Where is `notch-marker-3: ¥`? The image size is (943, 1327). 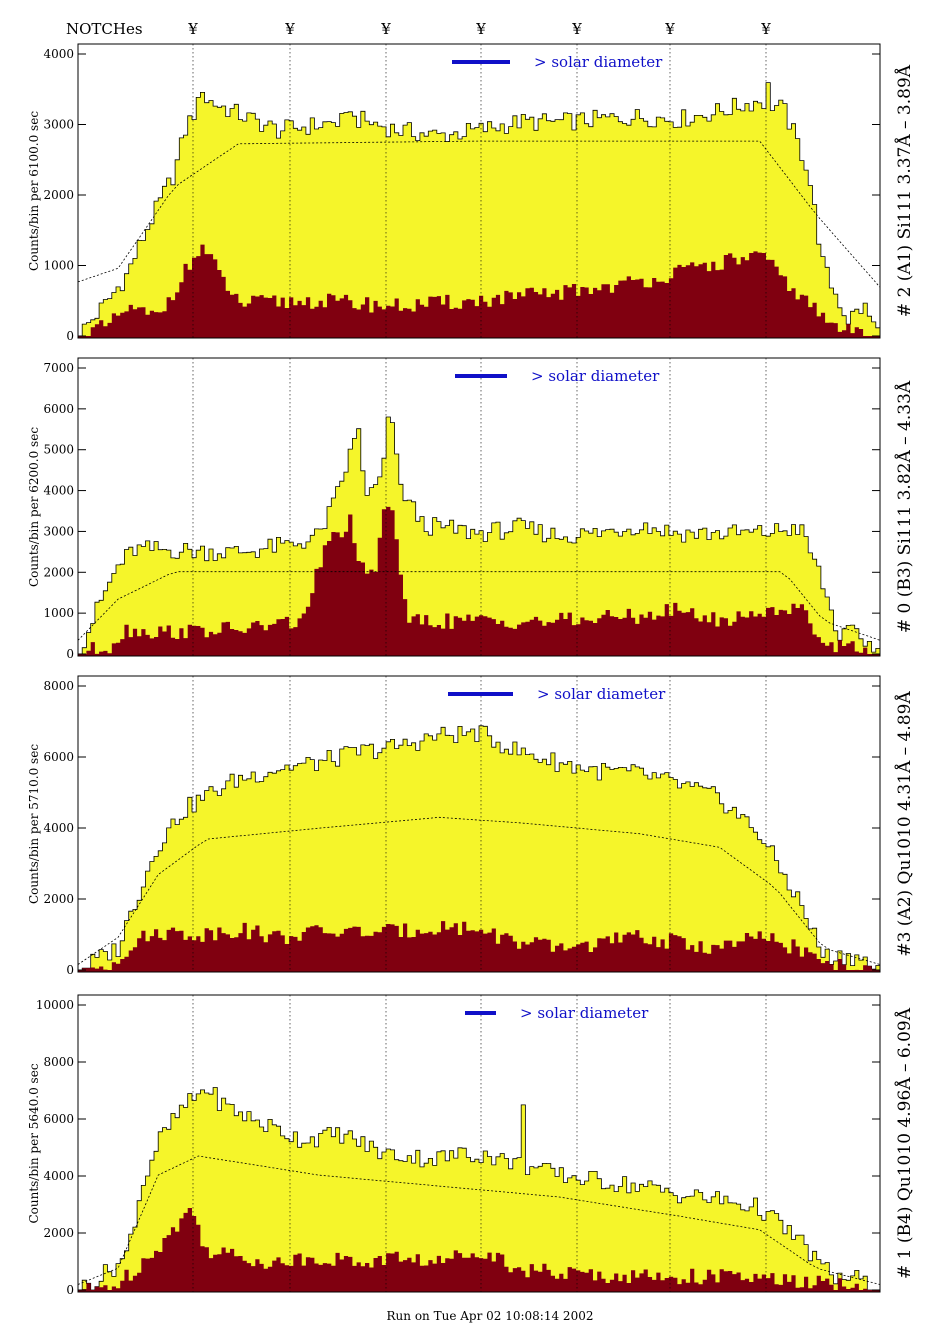 notch-marker-3: ¥ is located at coordinates (385, 29).